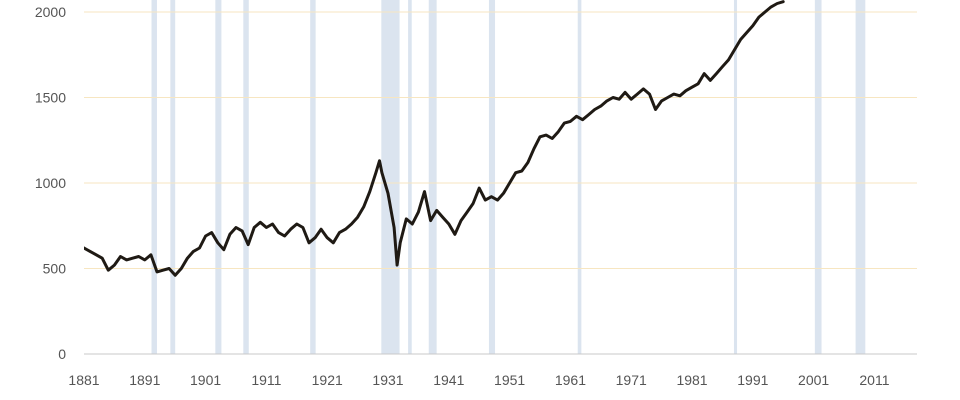 Image resolution: width=960 pixels, height=400 pixels. I want to click on x-tick-label: 1981, so click(691, 380).